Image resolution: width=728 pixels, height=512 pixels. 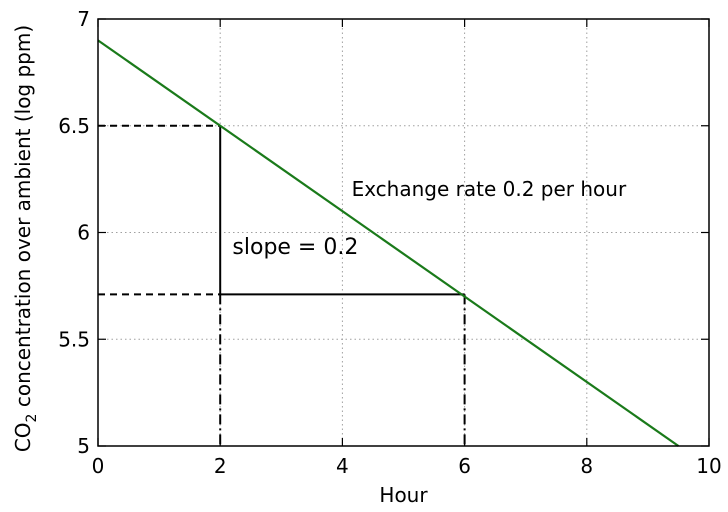 What do you see at coordinates (586, 466) in the screenshot?
I see `x-tick-label: 8` at bounding box center [586, 466].